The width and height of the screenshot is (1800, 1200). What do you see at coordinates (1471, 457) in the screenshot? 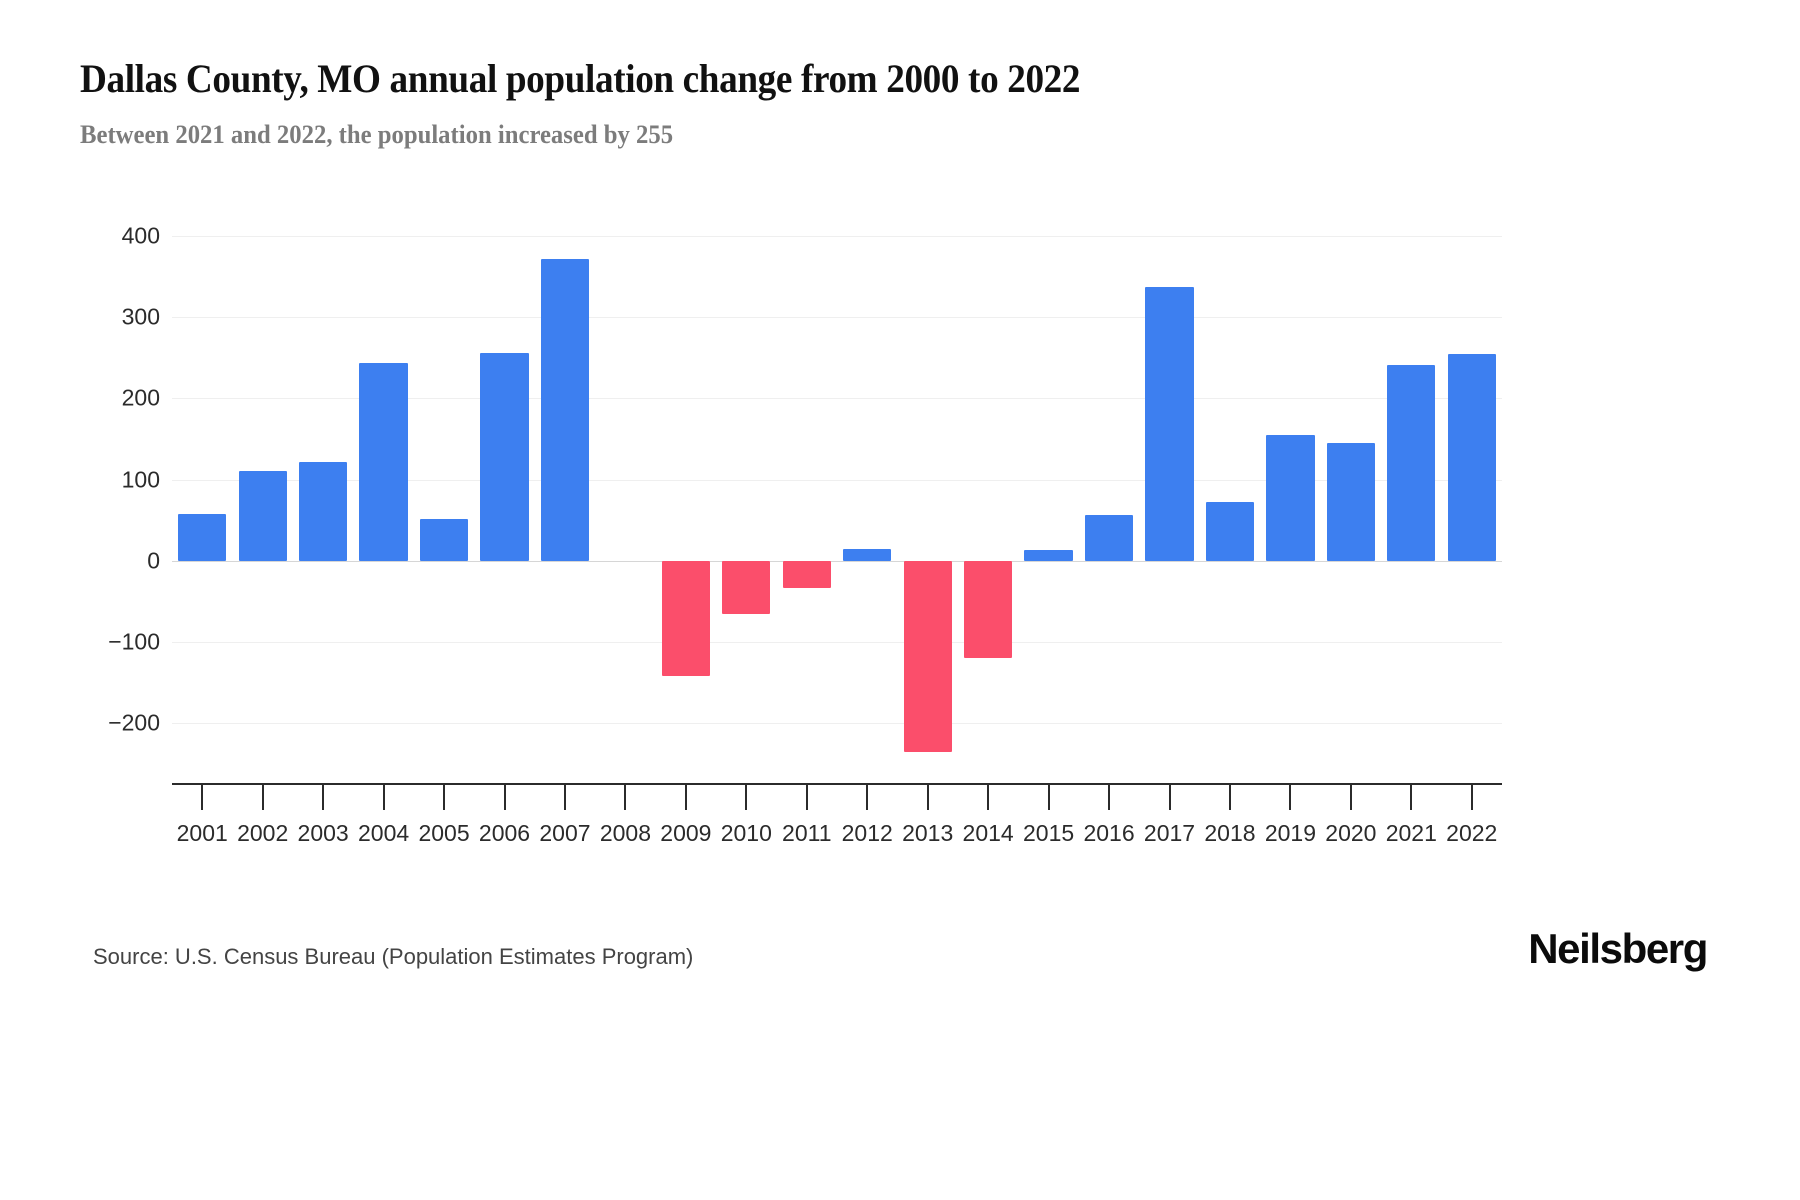
I see `bar-2022` at bounding box center [1471, 457].